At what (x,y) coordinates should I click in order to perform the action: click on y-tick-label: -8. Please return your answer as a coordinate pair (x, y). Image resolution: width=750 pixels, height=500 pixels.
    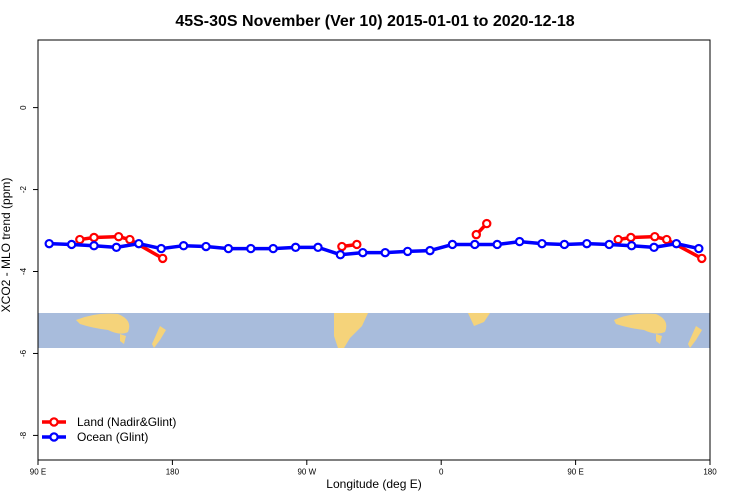
    Looking at the image, I should click on (23, 435).